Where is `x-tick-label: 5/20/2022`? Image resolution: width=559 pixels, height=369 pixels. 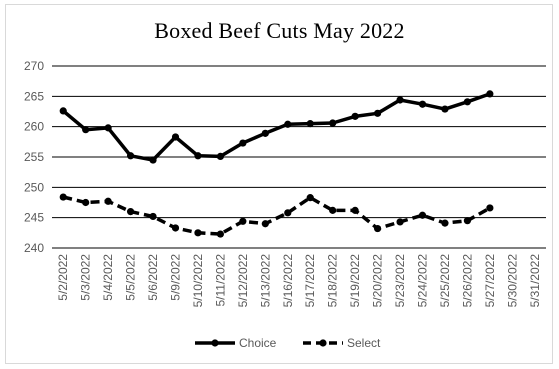
x-tick-label: 5/20/2022 is located at coordinates (378, 281).